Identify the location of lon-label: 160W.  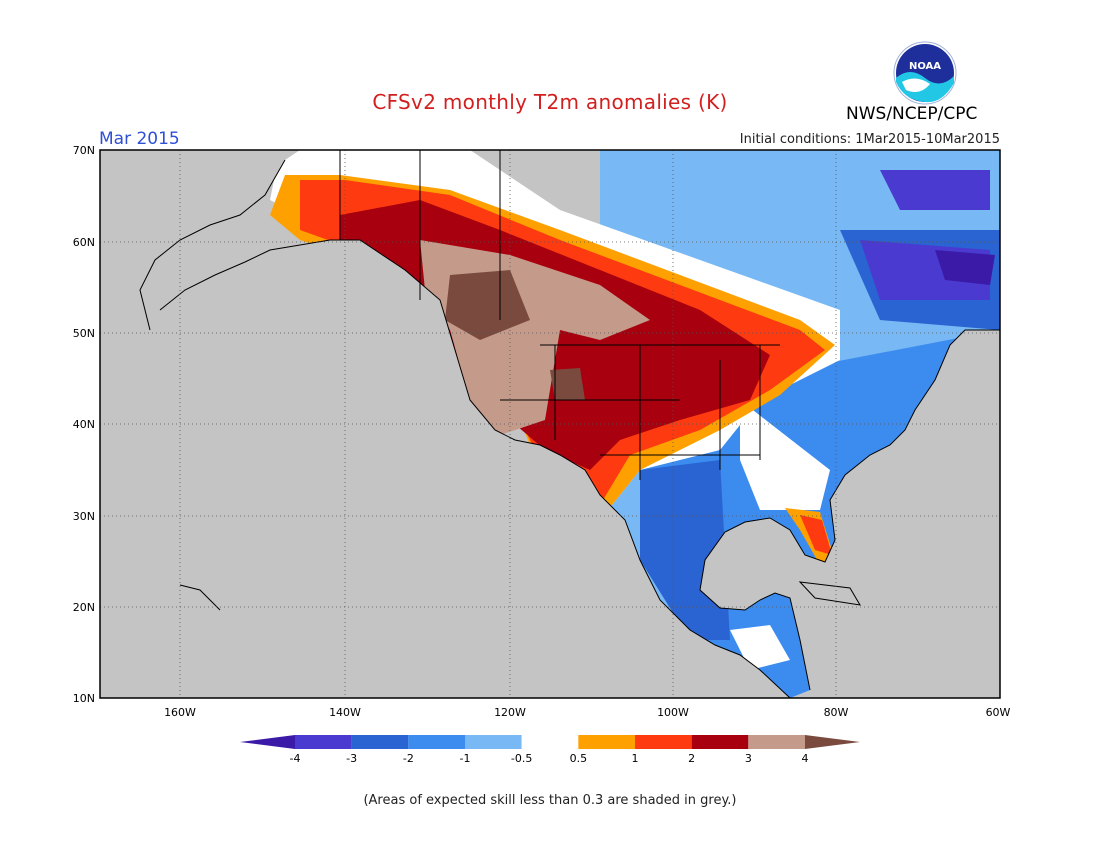
(180, 712).